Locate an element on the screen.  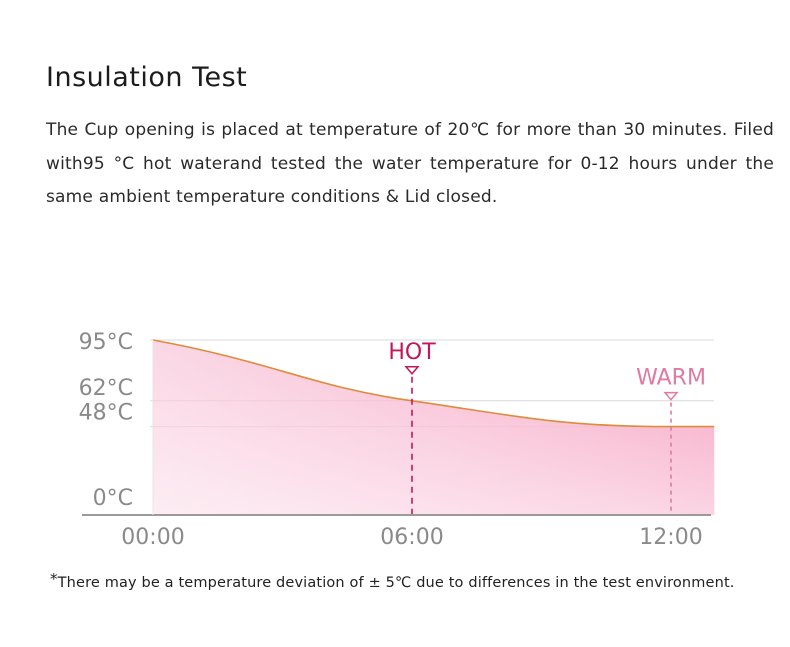
footnote-star: * is located at coordinates (54, 579).